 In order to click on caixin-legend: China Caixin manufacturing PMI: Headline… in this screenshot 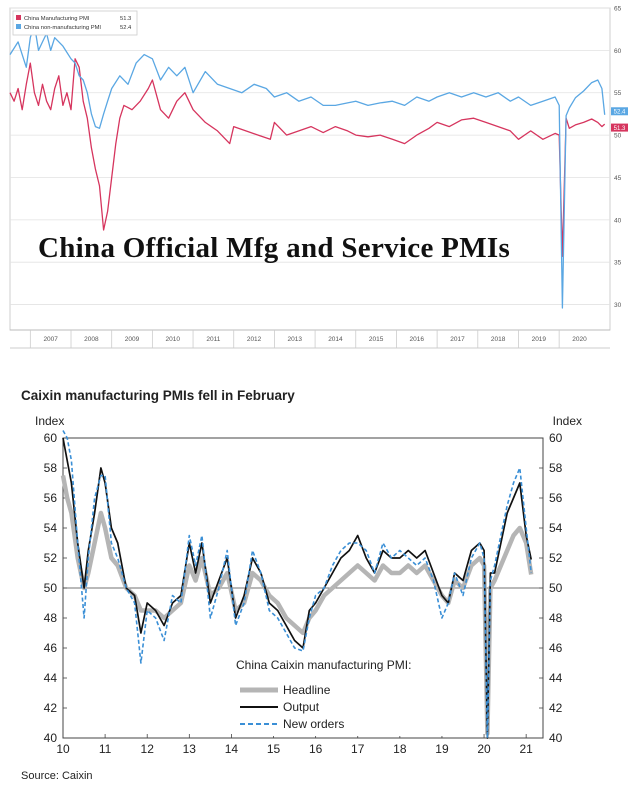, I will do `click(350, 695)`.